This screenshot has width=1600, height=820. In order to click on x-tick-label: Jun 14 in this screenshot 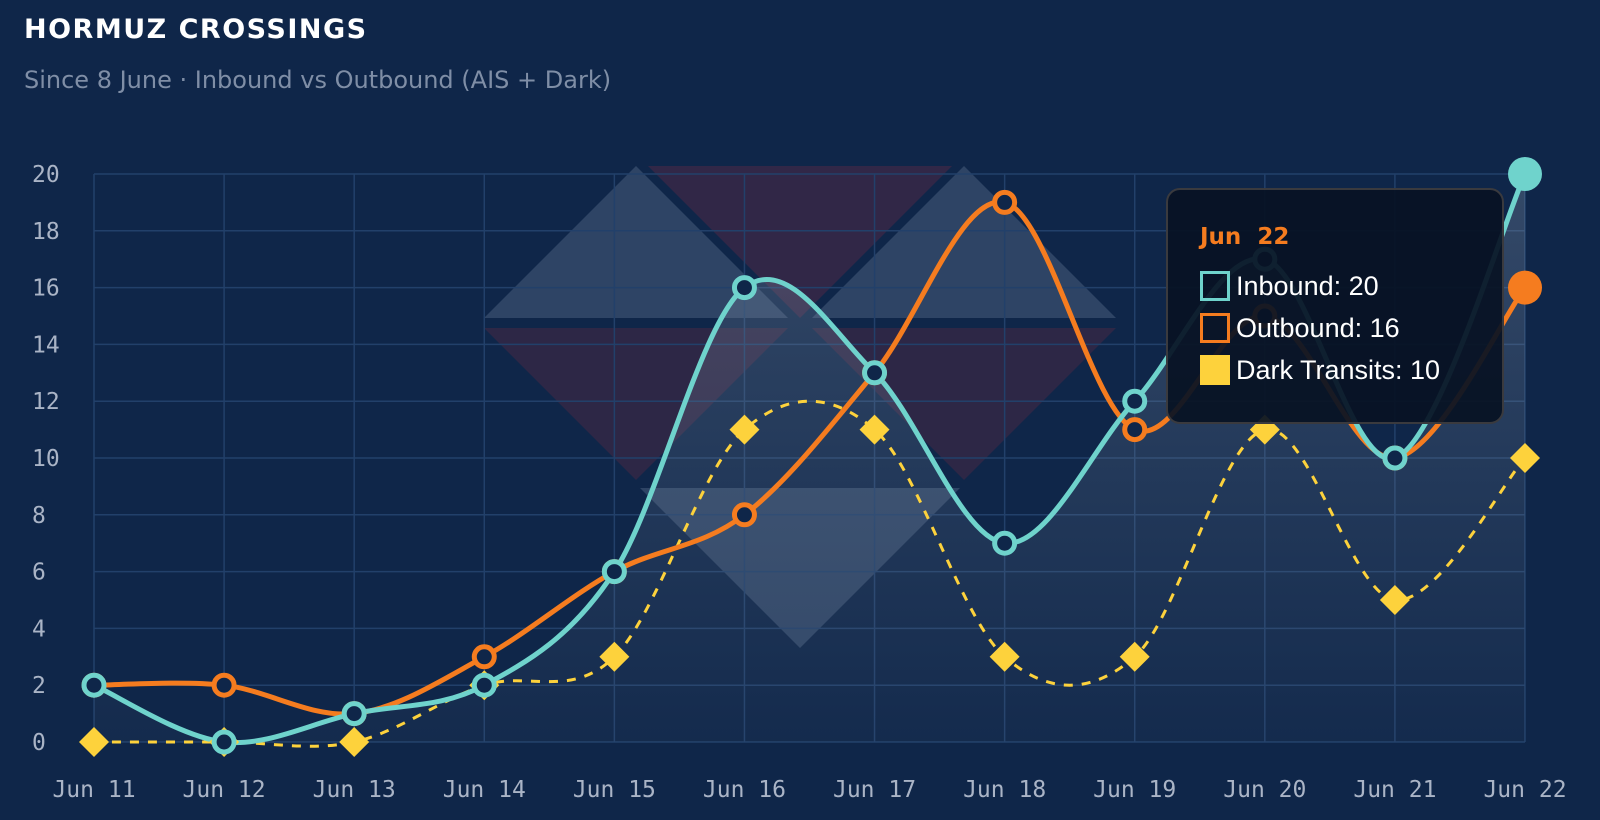, I will do `click(484, 790)`.